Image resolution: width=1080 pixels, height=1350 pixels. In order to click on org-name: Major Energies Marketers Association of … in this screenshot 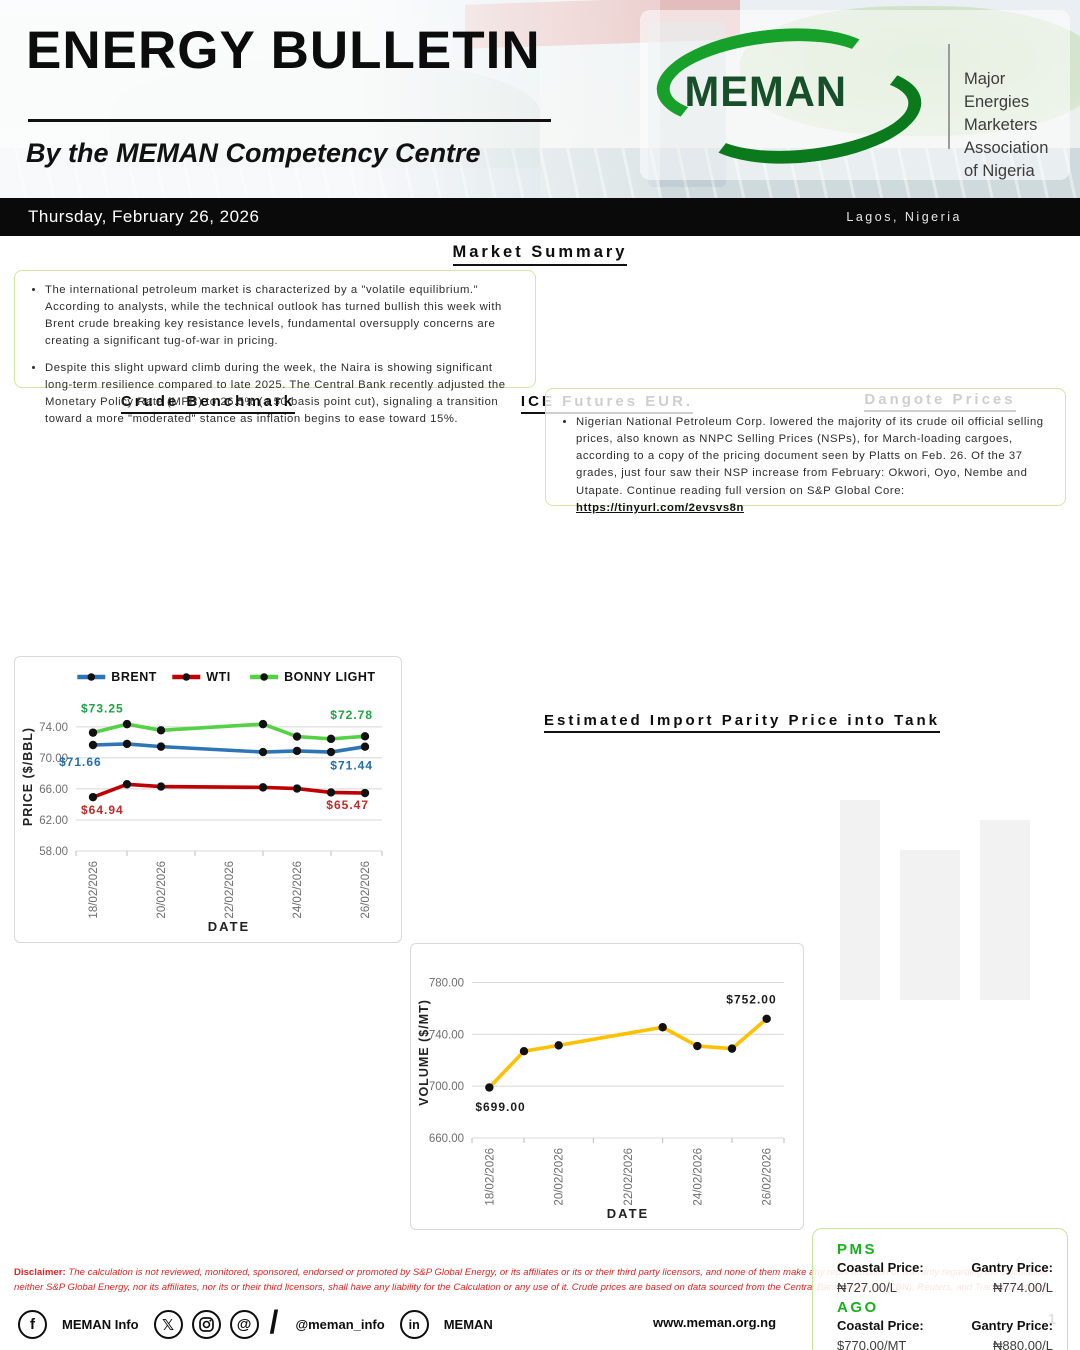, I will do `click(1006, 125)`.